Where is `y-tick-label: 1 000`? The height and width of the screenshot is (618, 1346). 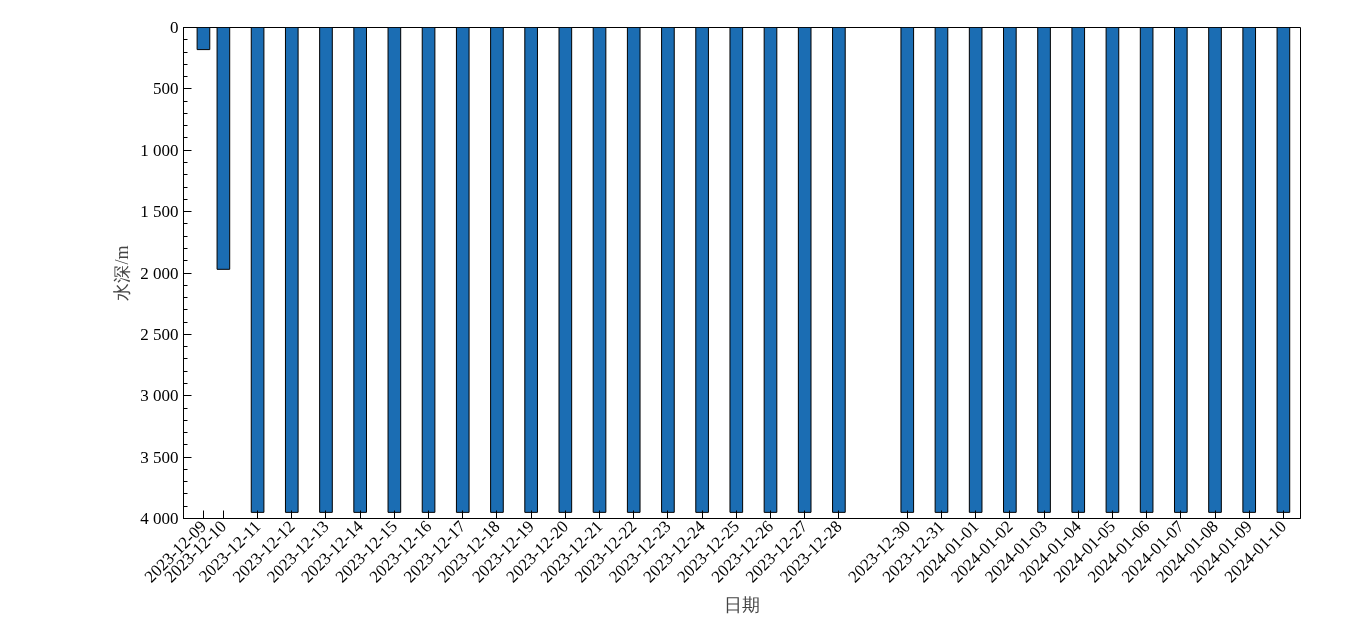 y-tick-label: 1 000 is located at coordinates (159, 150).